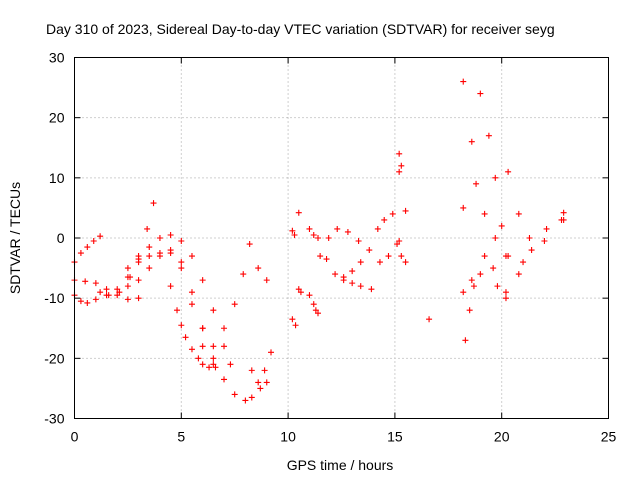 This screenshot has width=640, height=480. Describe the element at coordinates (61, 238) in the screenshot. I see `y-tick-label: 0` at that location.